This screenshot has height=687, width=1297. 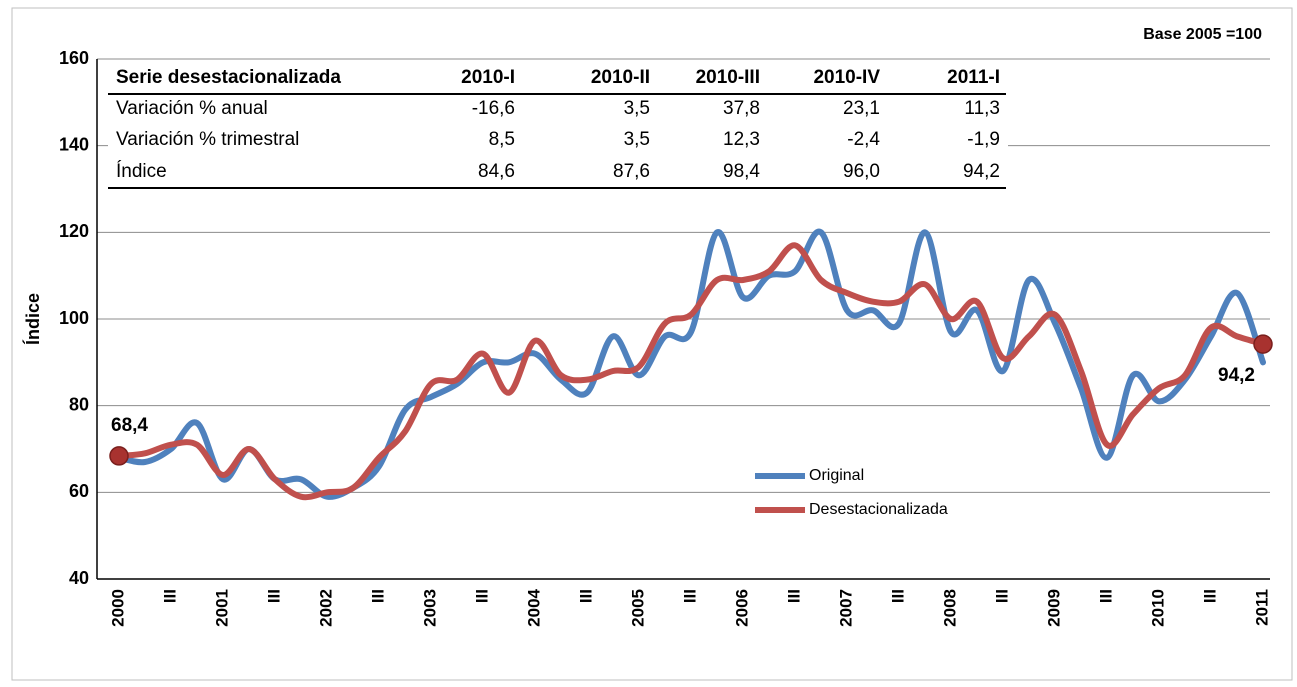 I want to click on table-cell: 96,0, so click(x=861, y=171).